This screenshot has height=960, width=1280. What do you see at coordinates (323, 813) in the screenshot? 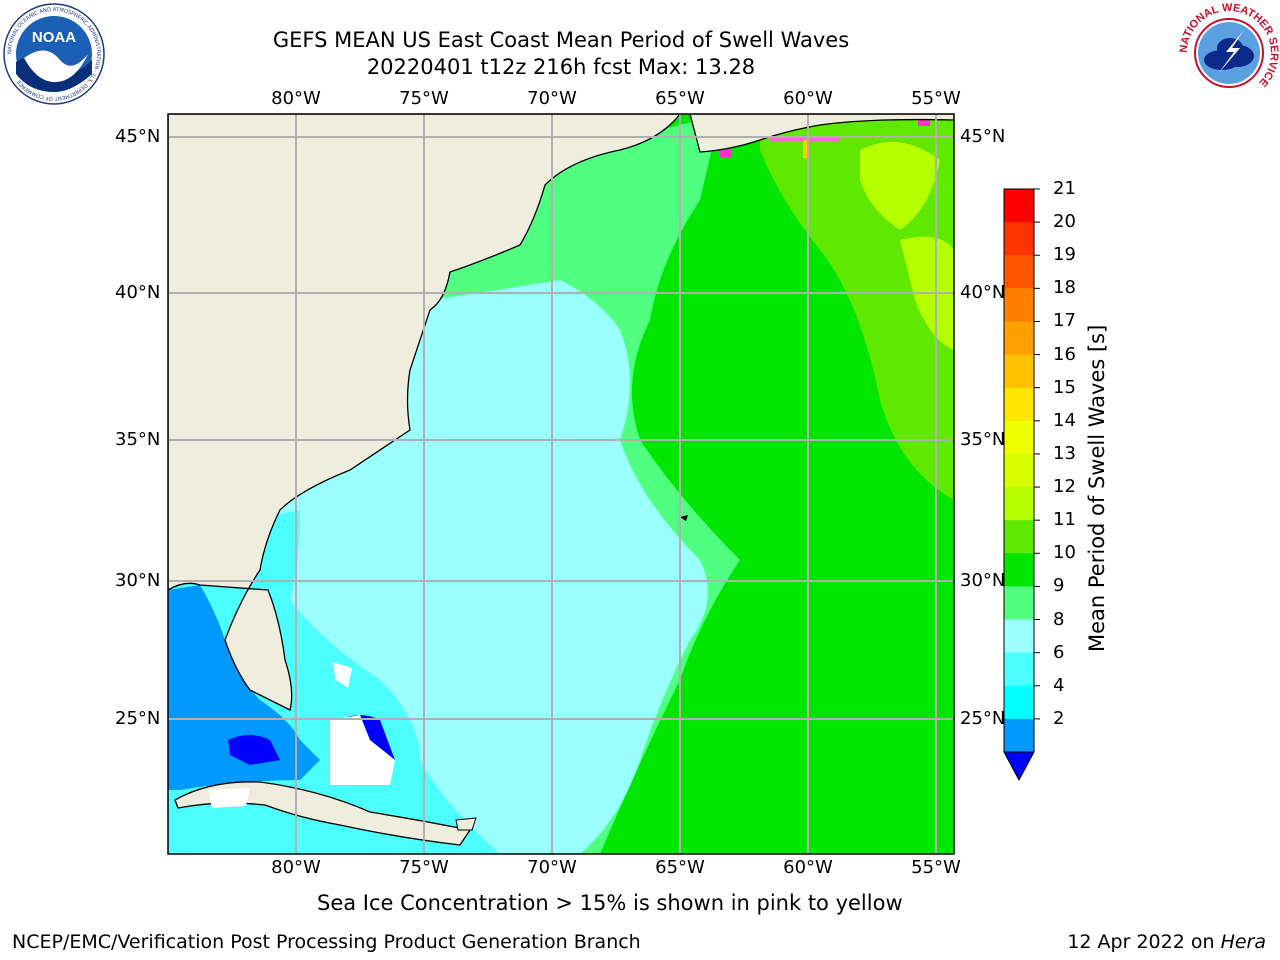
I see `land-cuba` at bounding box center [323, 813].